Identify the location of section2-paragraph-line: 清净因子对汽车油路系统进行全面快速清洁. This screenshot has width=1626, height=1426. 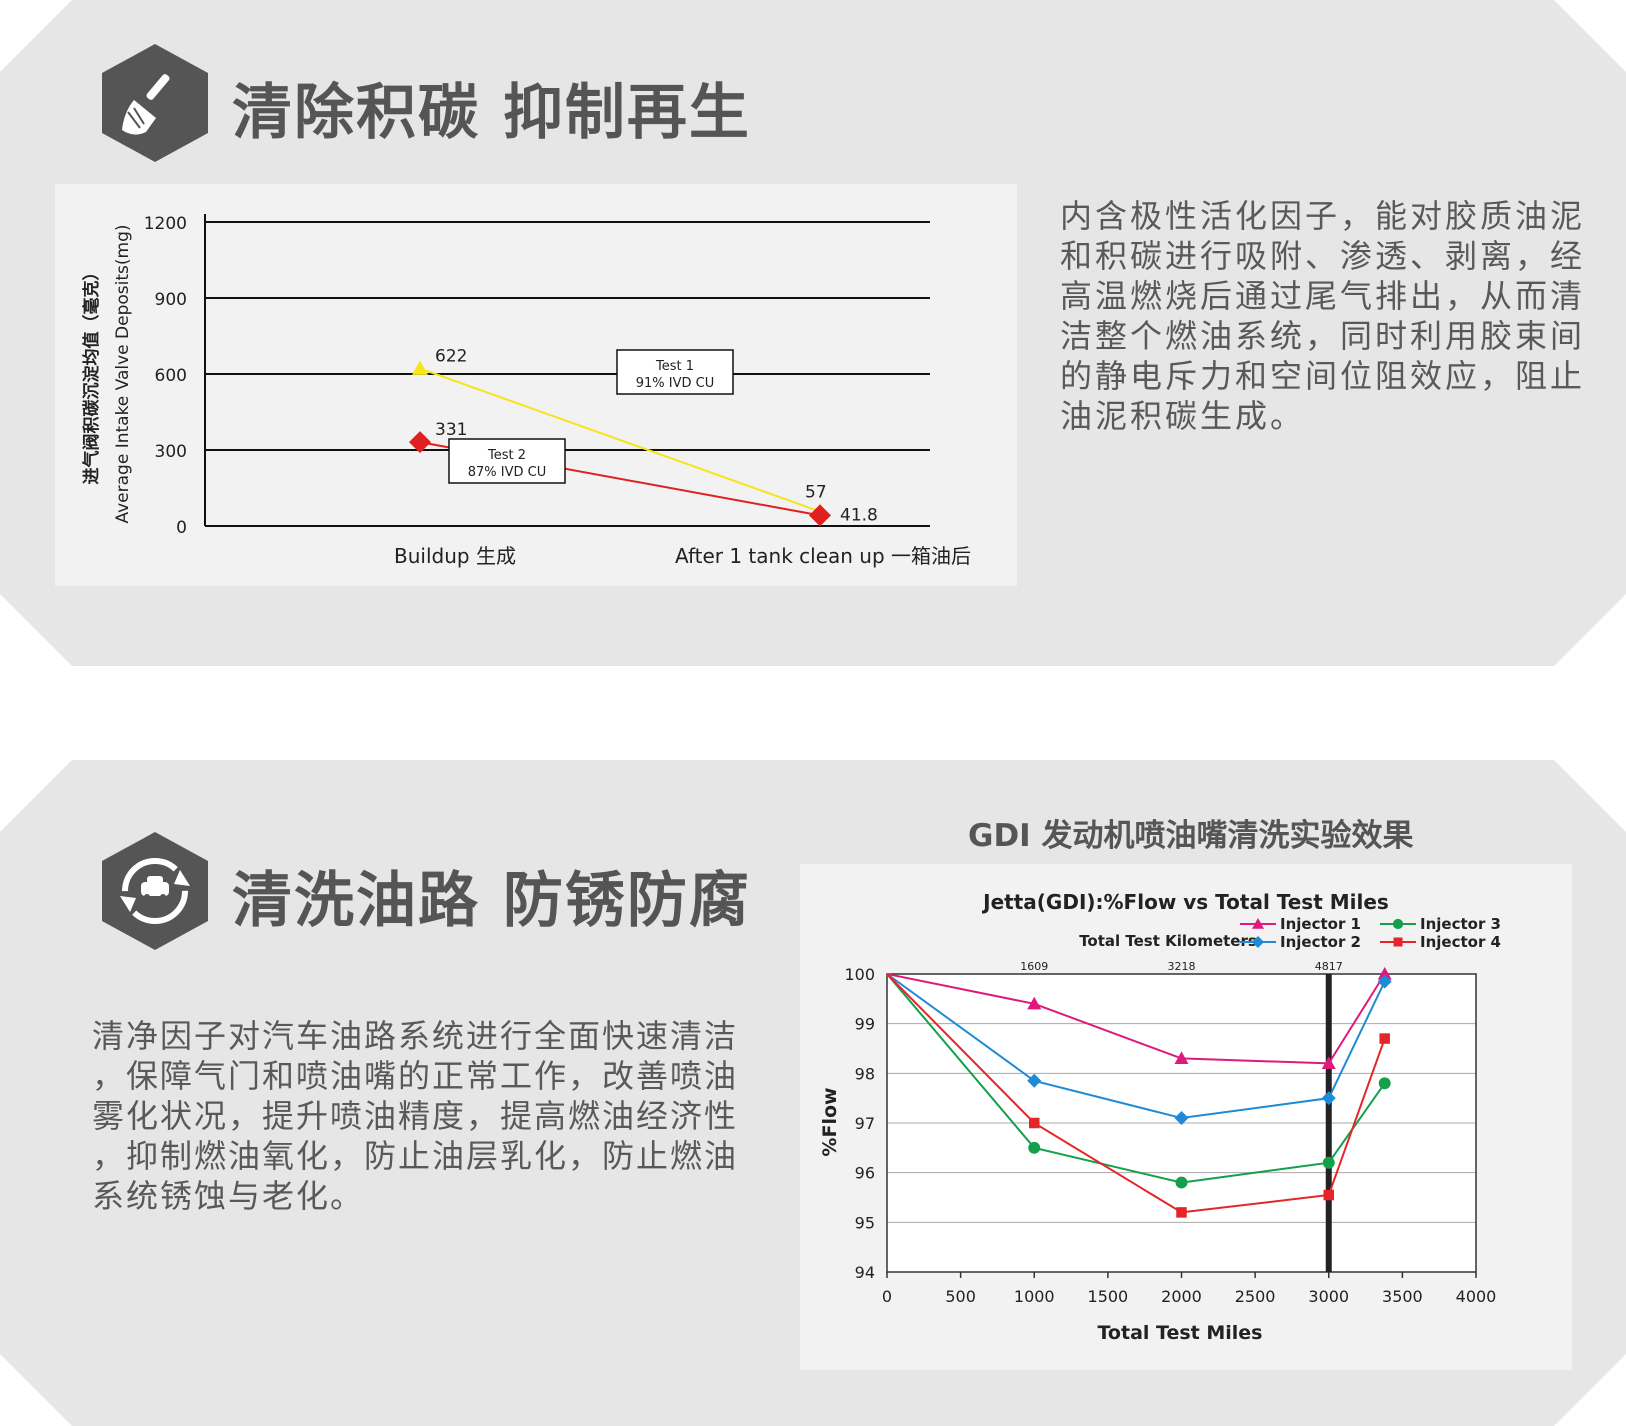
(415, 1036).